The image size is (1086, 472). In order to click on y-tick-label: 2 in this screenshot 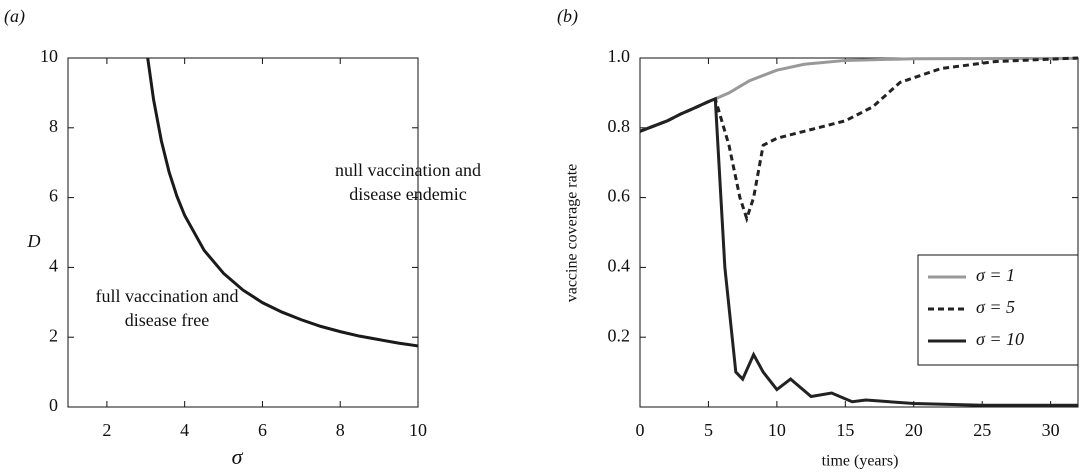, I will do `click(53, 335)`.